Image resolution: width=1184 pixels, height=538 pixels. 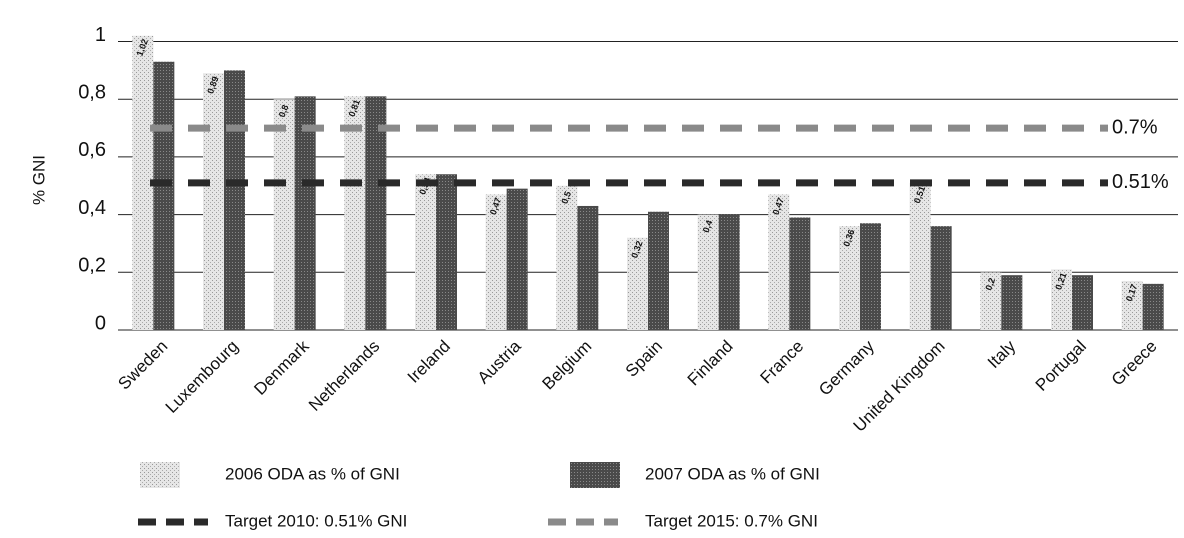 What do you see at coordinates (92, 208) in the screenshot?
I see `y-tick-label: 0,4` at bounding box center [92, 208].